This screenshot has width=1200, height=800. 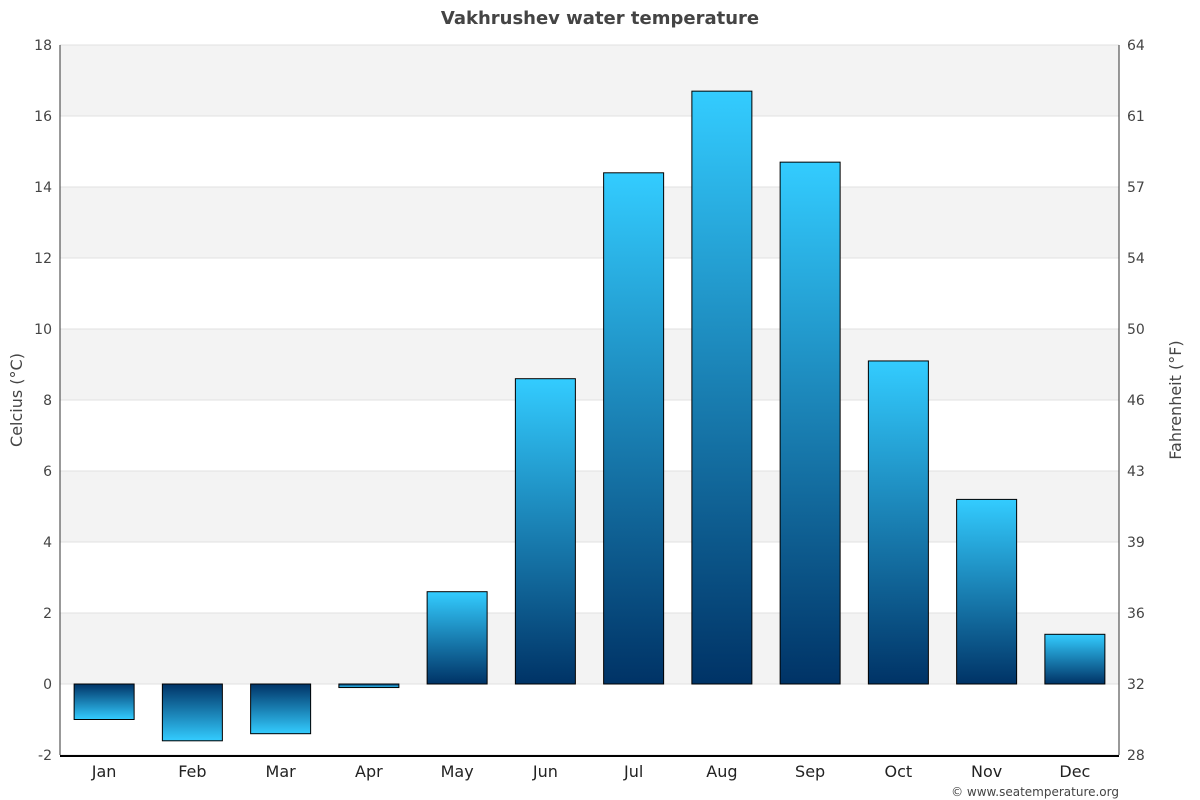 I want to click on y-tick-label-right: 64, so click(x=1136, y=46).